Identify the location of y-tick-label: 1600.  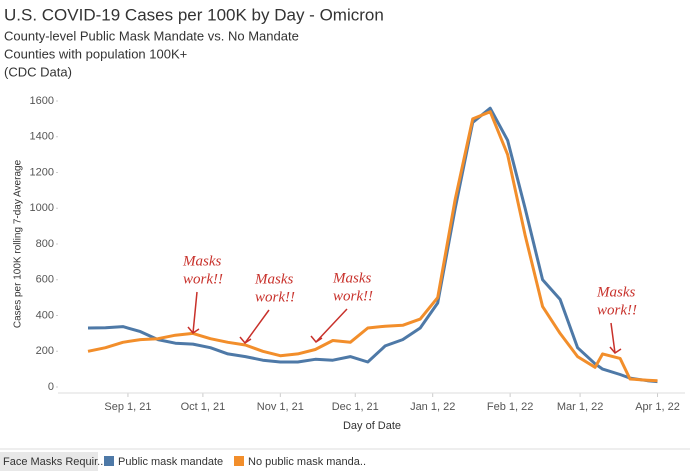
(42, 101).